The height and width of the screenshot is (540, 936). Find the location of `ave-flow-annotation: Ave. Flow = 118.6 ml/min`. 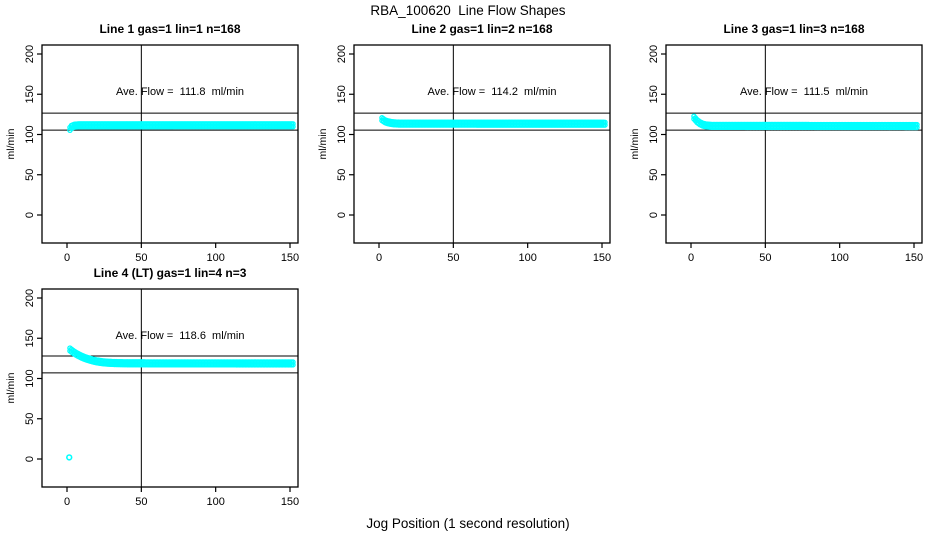

ave-flow-annotation: Ave. Flow = 118.6 ml/min is located at coordinates (180, 336).